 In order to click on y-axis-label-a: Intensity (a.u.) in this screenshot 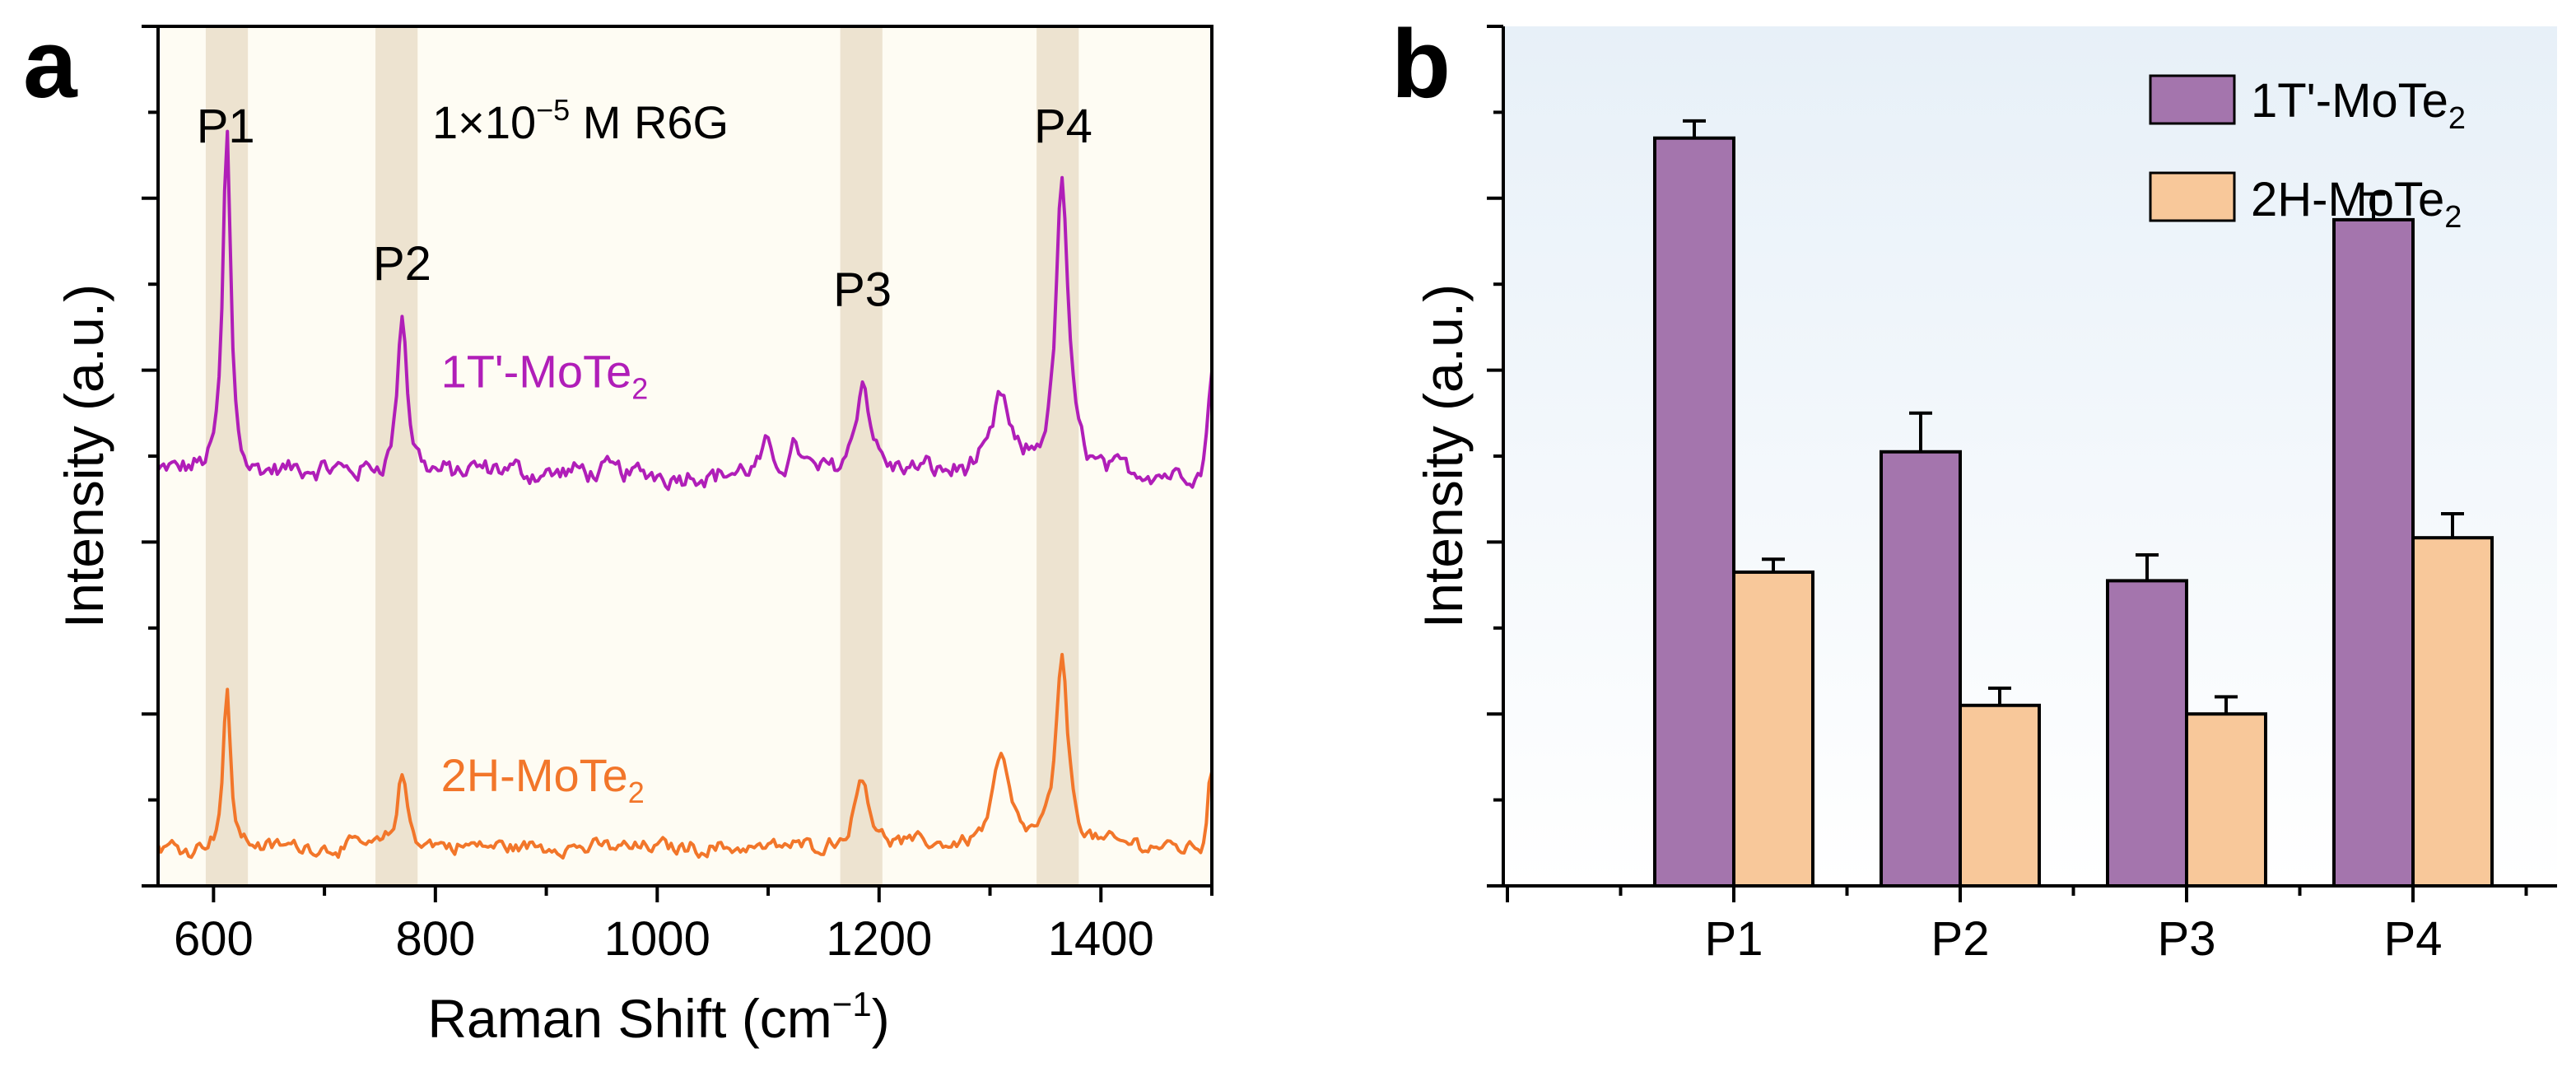, I will do `click(84, 456)`.